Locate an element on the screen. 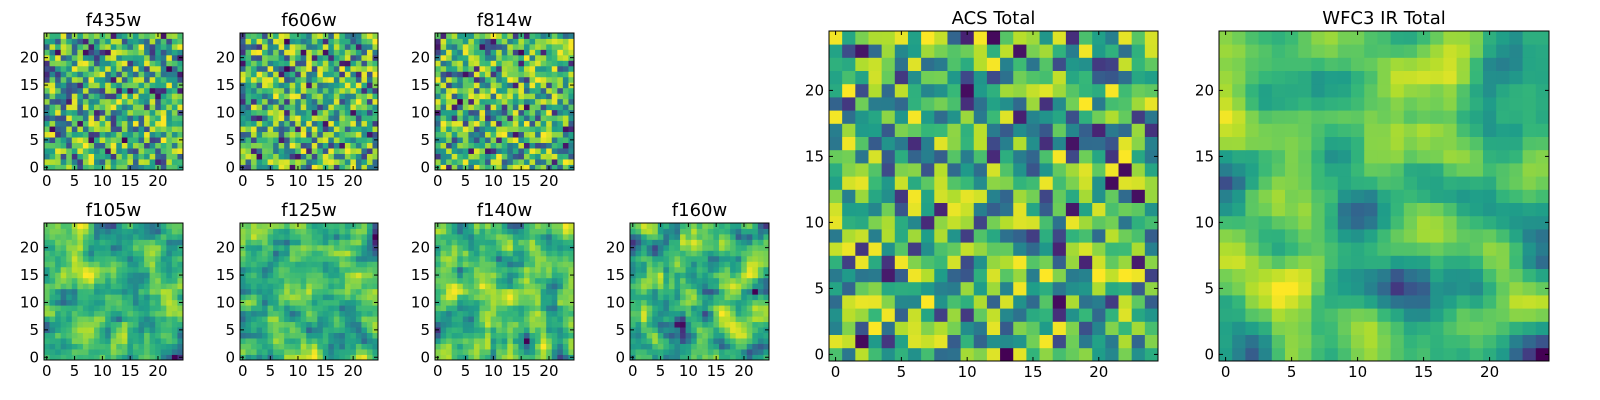  y-tick-label: 15 is located at coordinates (225, 275).